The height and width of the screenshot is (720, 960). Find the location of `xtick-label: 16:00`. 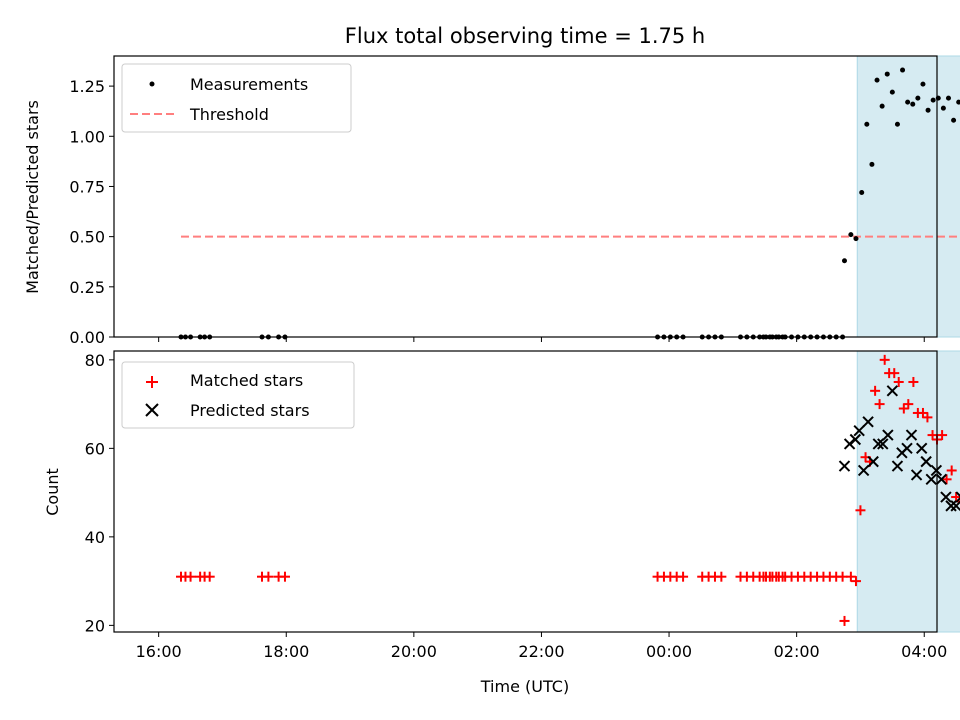

xtick-label: 16:00 is located at coordinates (159, 651).